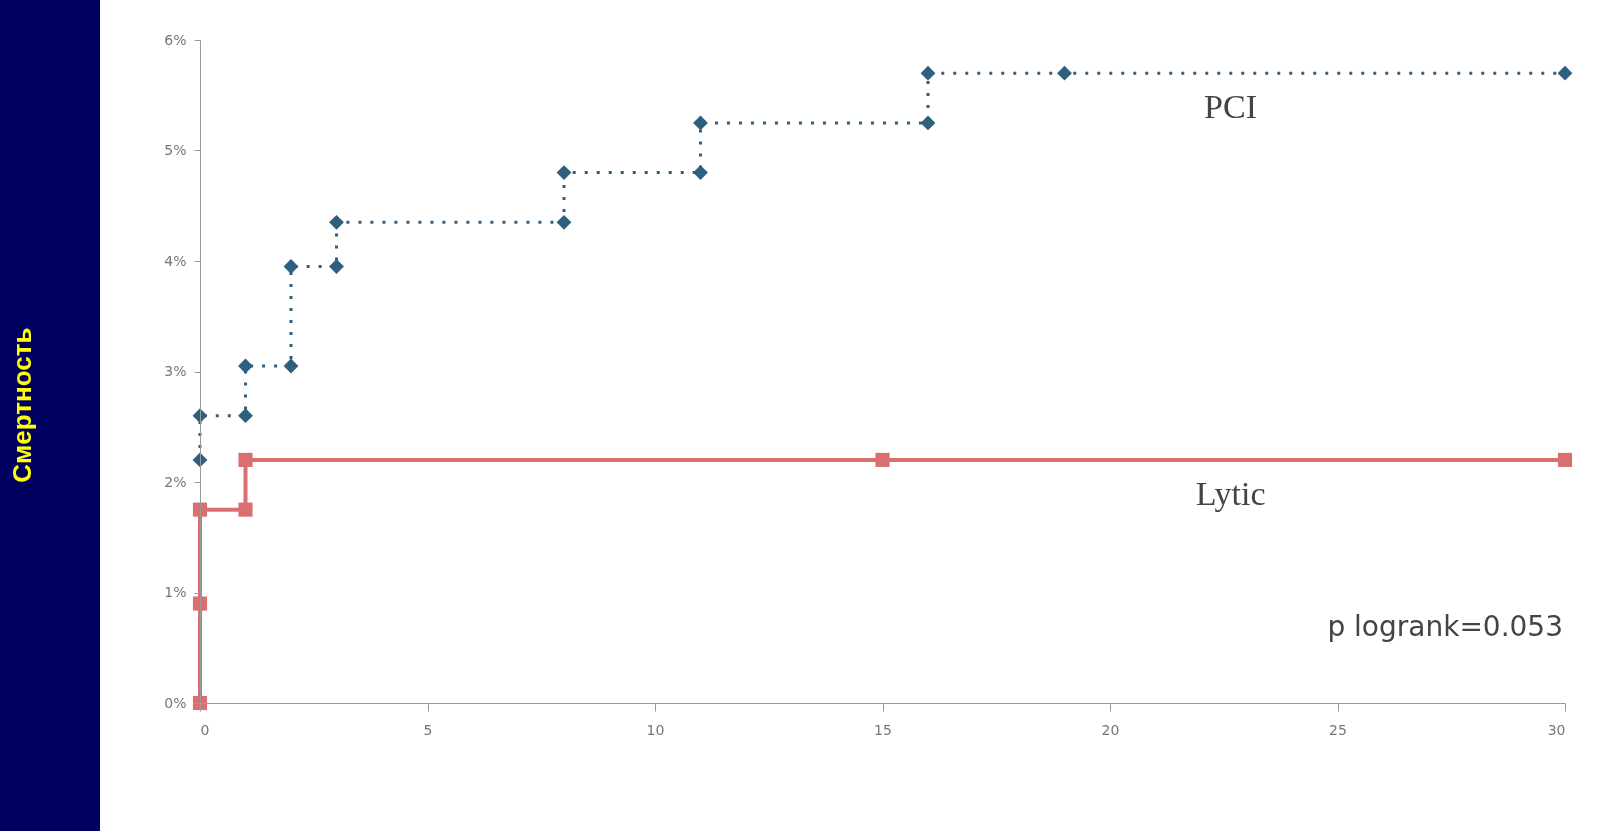 This screenshot has height=831, width=1616. I want to click on x-tick-label: 10, so click(655, 729).